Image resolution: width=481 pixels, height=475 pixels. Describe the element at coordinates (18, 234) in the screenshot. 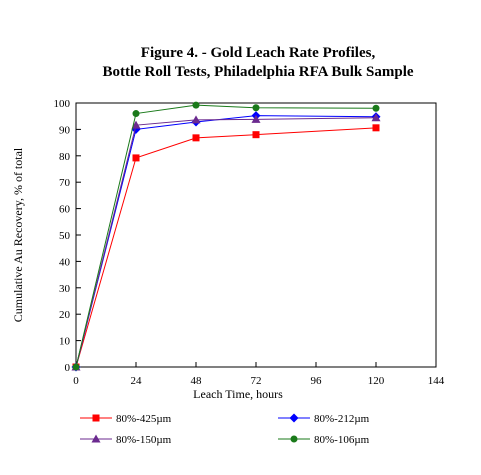

I see `y-axis-label: Cumulative Au Recovery, % of total` at that location.